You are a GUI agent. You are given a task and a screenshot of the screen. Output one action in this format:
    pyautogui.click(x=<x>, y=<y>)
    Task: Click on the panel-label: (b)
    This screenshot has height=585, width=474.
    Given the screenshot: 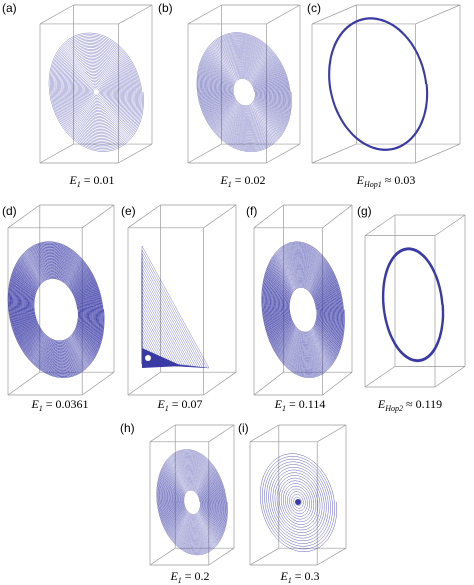 What is the action you would take?
    pyautogui.click(x=165, y=8)
    